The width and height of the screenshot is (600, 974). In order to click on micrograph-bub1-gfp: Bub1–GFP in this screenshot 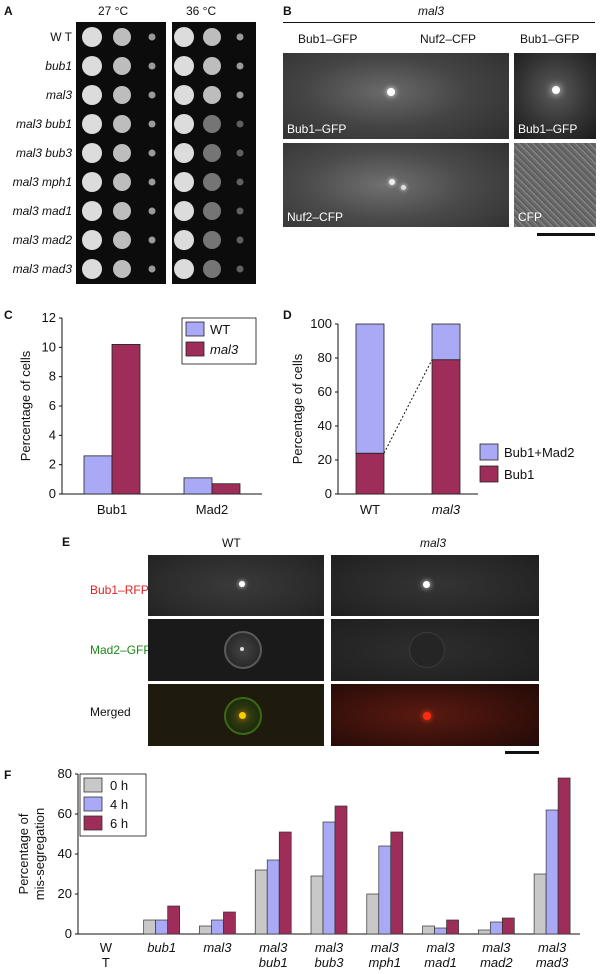, I will do `click(396, 96)`.